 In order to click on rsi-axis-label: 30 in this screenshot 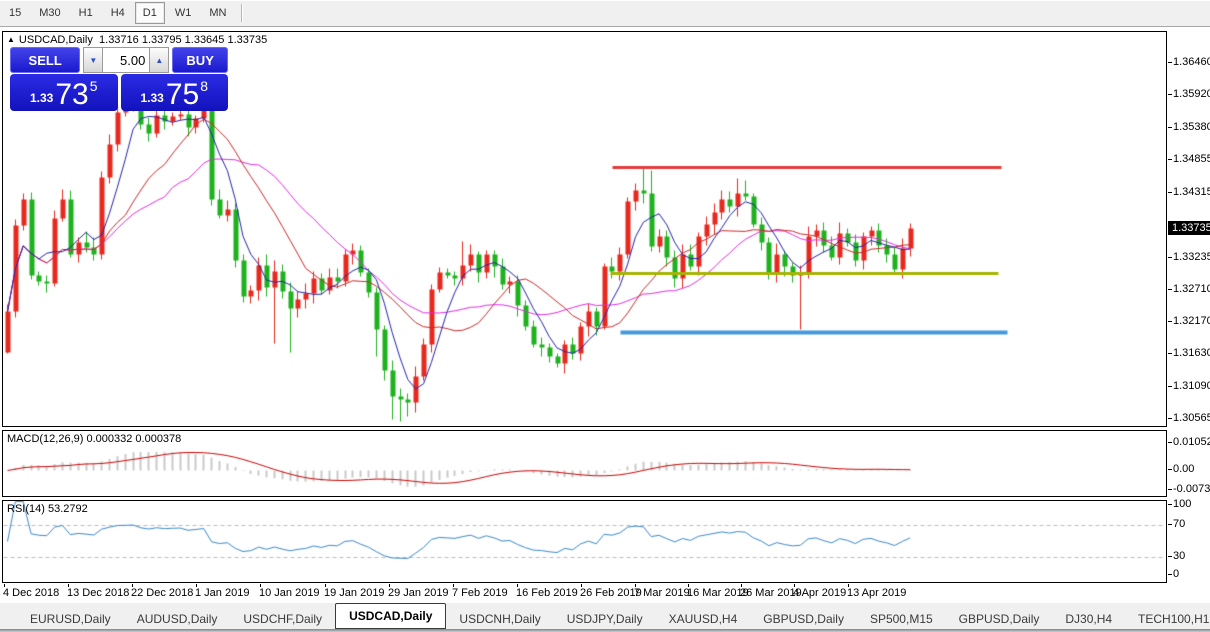, I will do `click(1176, 556)`.